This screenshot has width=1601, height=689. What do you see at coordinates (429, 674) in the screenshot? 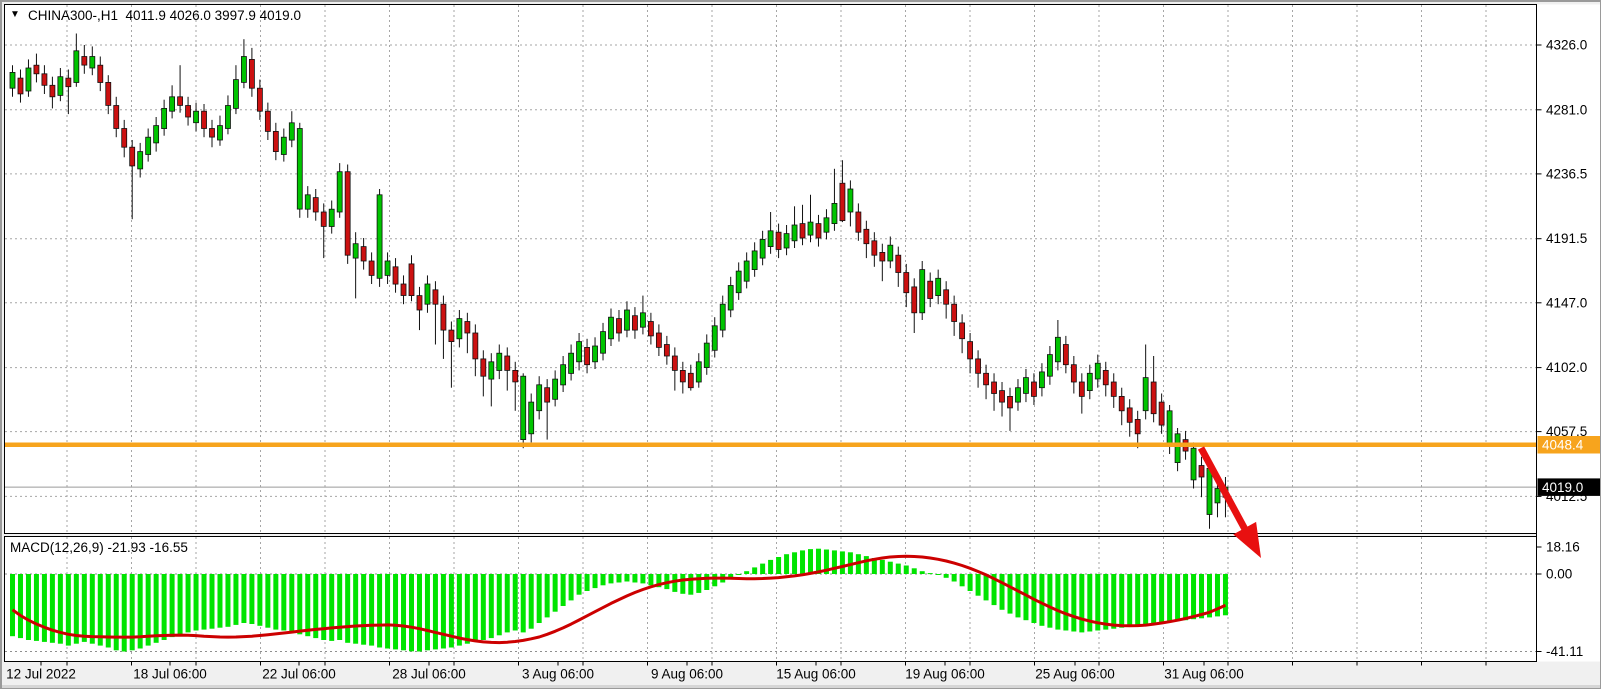
I see `svg-text: 28 Jul 06:00` at bounding box center [429, 674].